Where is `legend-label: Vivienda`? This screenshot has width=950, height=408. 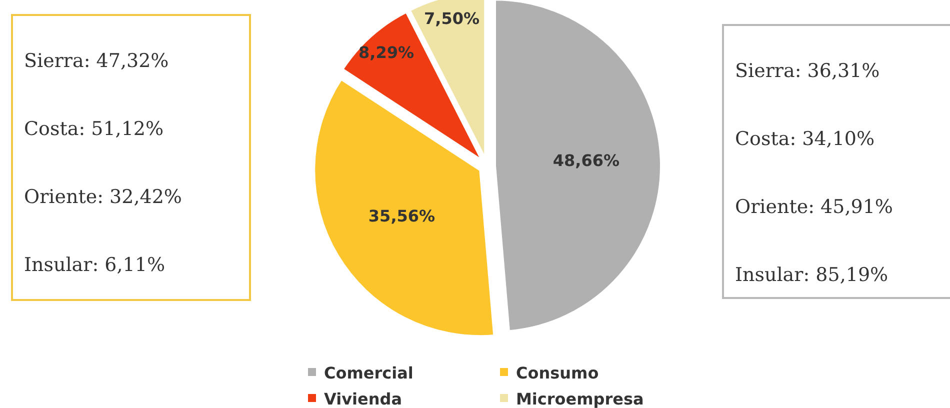 legend-label: Vivienda is located at coordinates (363, 398).